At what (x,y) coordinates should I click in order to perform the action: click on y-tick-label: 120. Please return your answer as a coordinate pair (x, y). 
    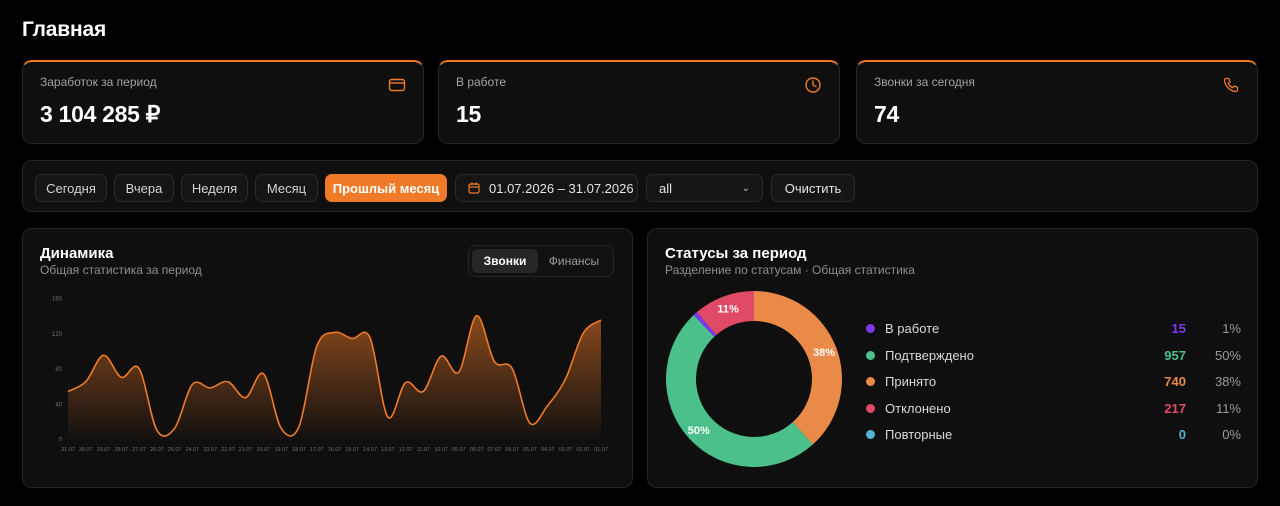
    Looking at the image, I should click on (57, 335).